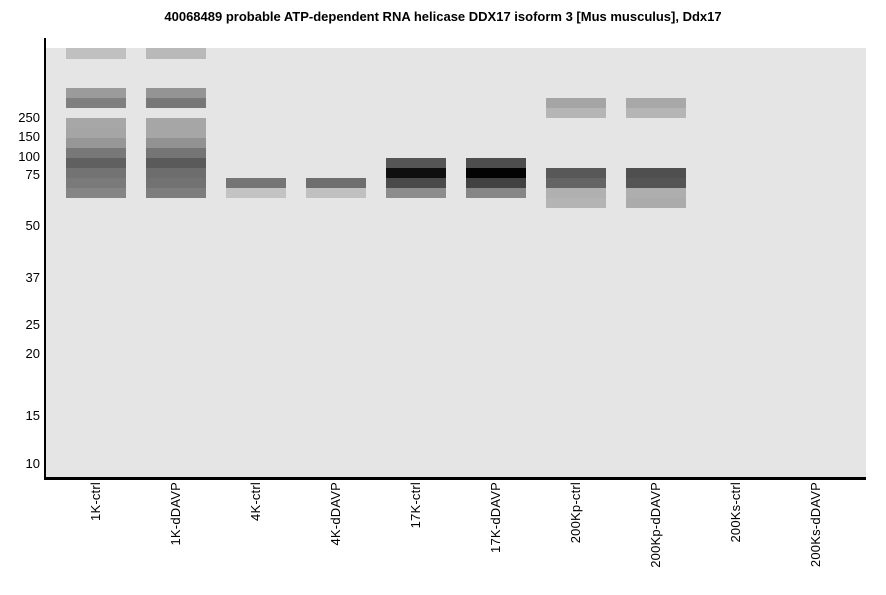 This screenshot has width=886, height=595. What do you see at coordinates (32, 353) in the screenshot?
I see `y-tick-label-20: 20` at bounding box center [32, 353].